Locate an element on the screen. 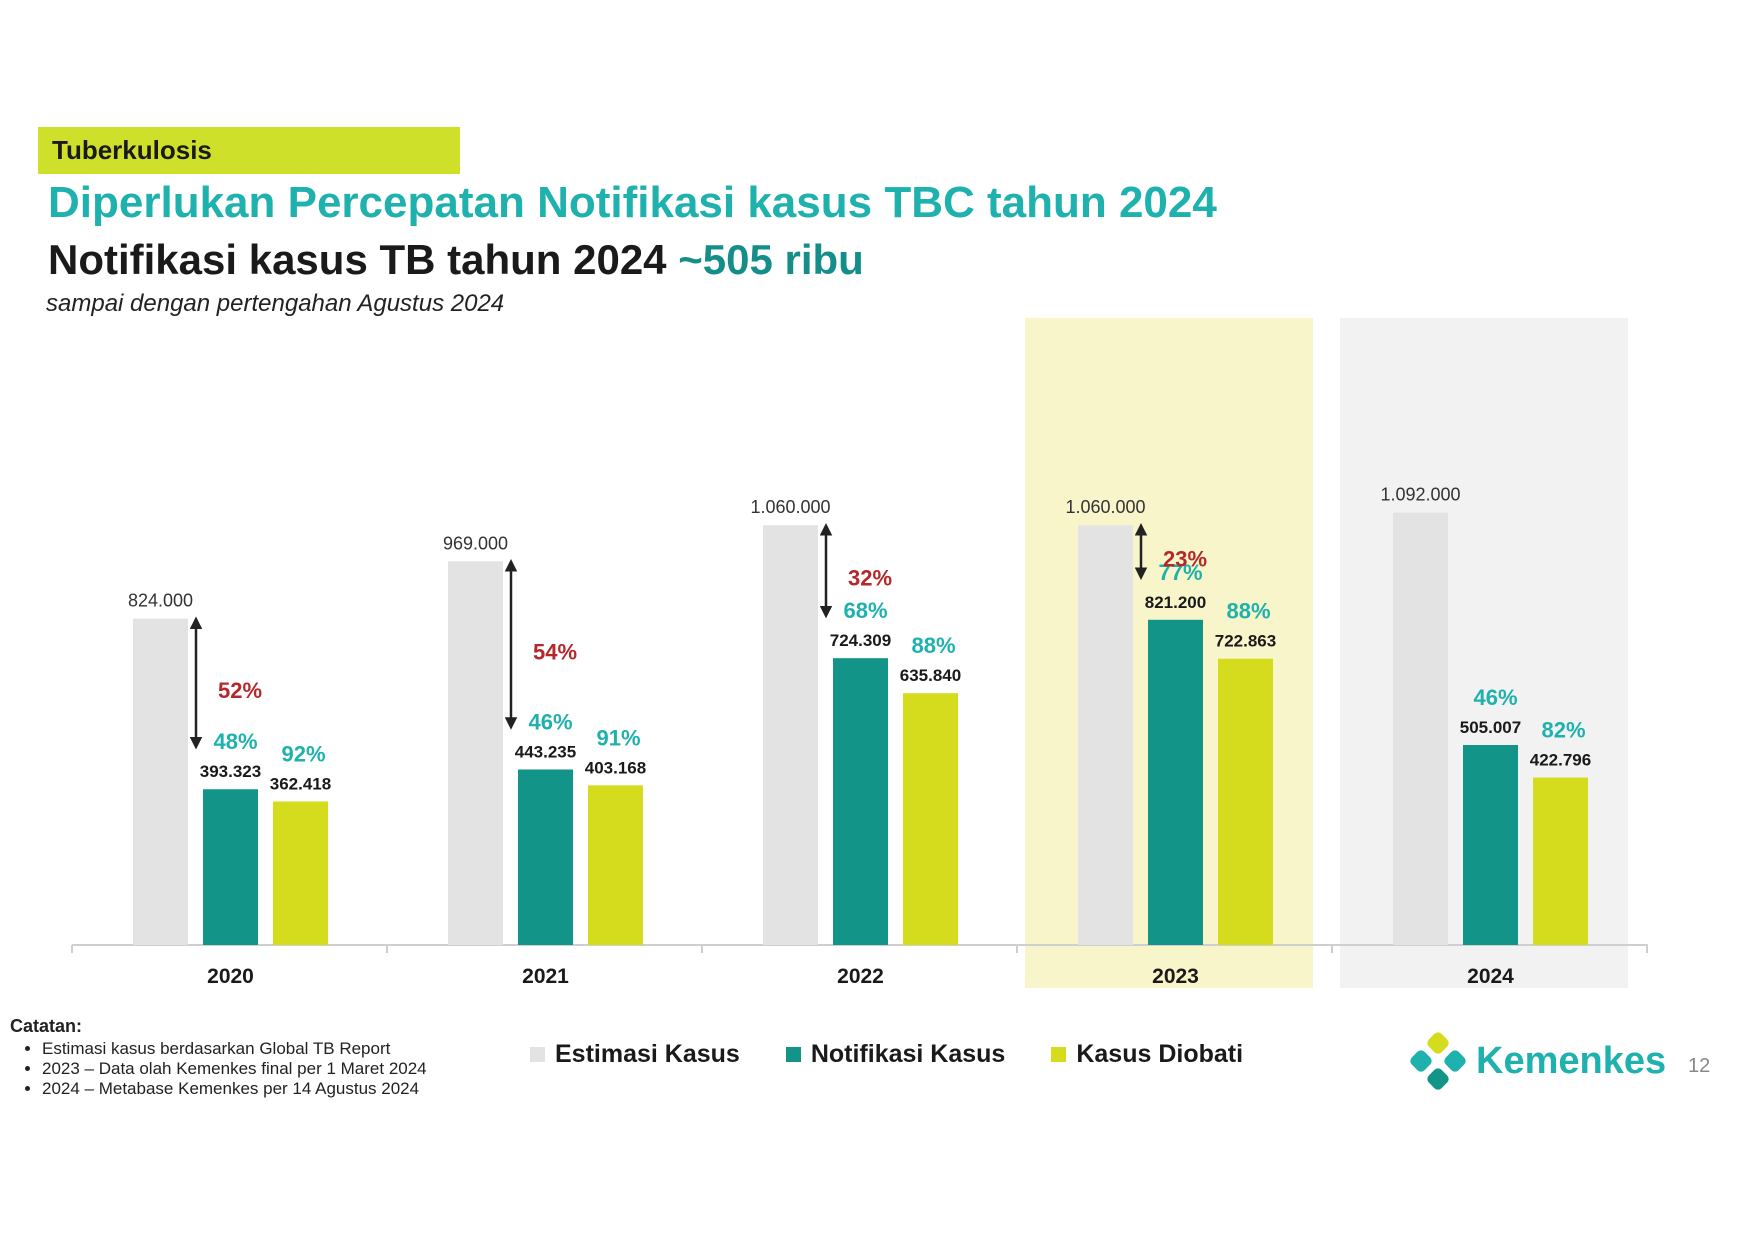 The height and width of the screenshot is (1241, 1755). legend-label: Notifikasi Kasus is located at coordinates (908, 1054).